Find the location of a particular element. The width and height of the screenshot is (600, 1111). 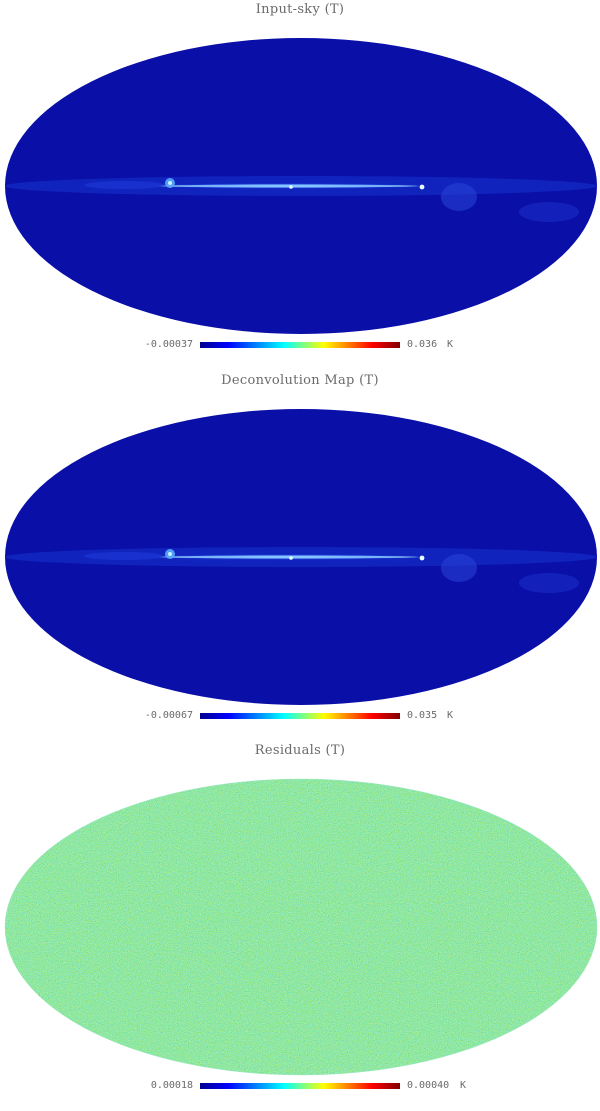

colorbar-max-label: 0.00040 is located at coordinates (428, 1085).